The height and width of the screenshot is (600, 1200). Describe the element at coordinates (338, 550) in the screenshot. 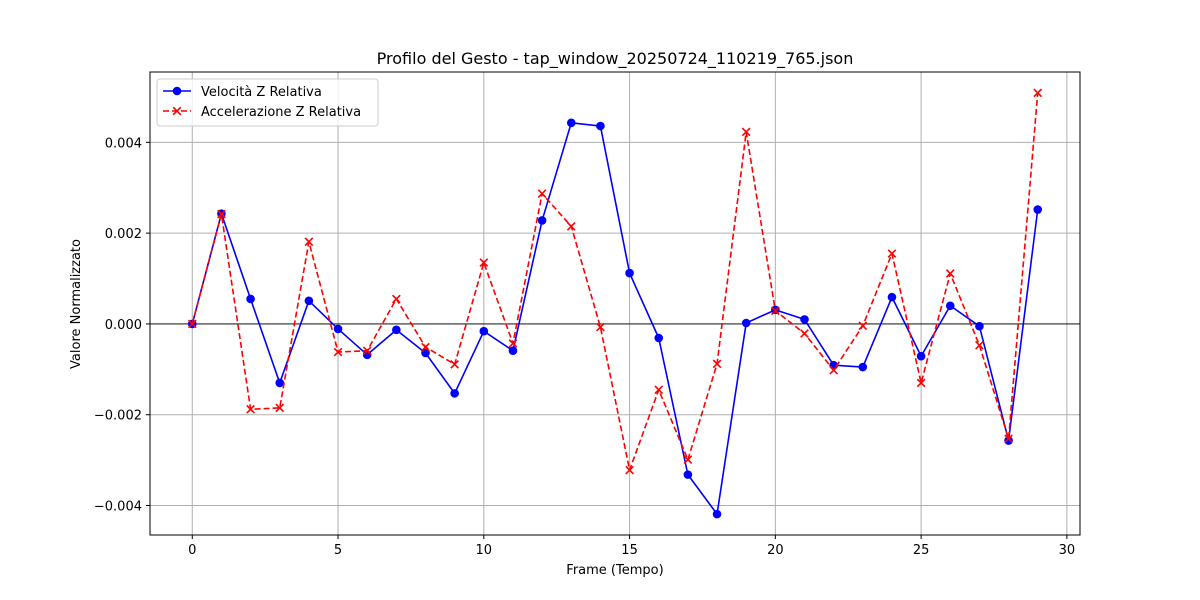

I see `x-tick-label: 5` at that location.